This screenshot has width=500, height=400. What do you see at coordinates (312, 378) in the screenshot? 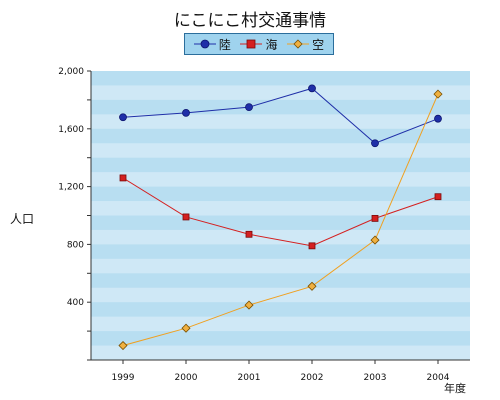
I see `x-tick-label: 2002` at bounding box center [312, 378].